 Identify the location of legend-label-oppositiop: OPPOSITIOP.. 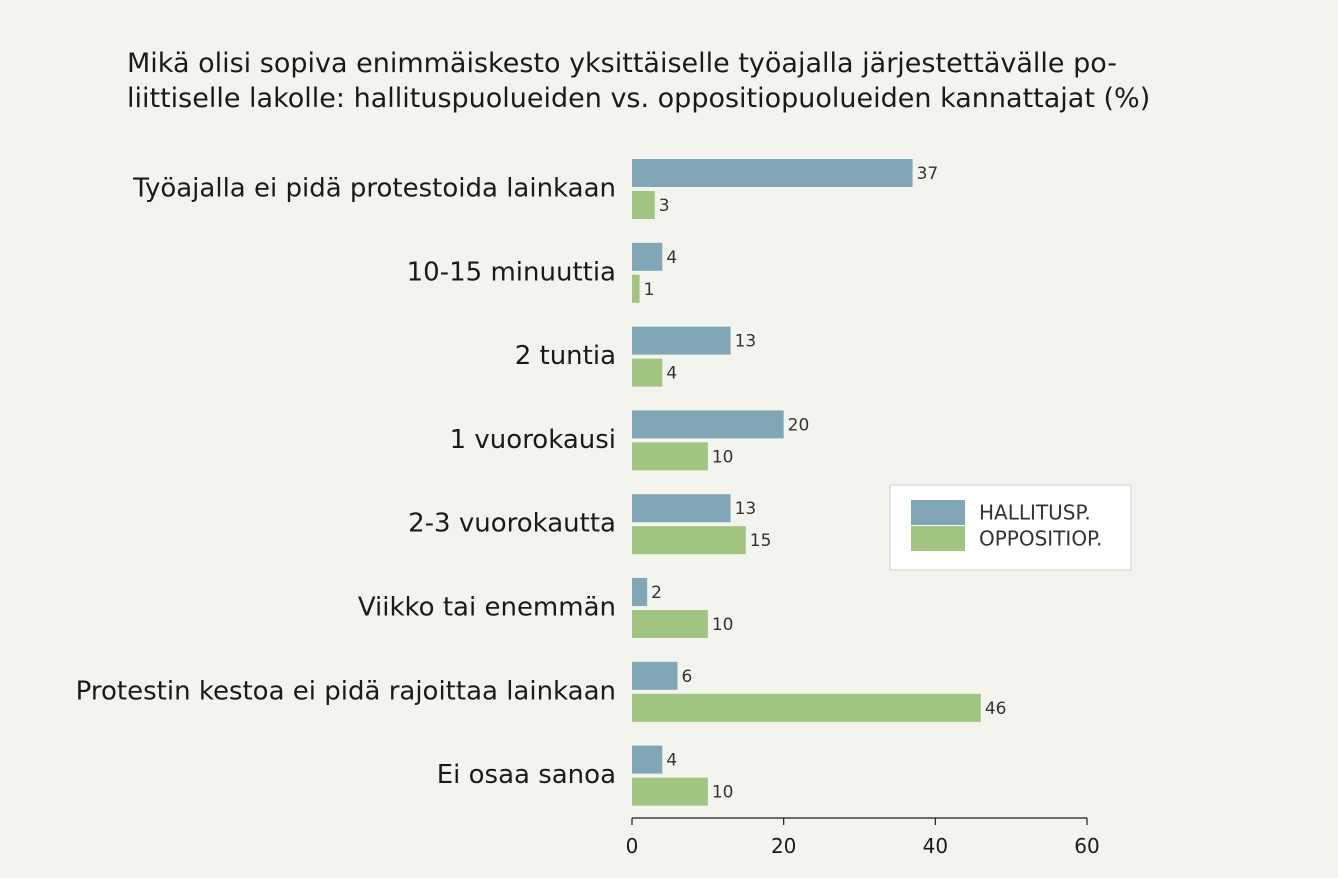
(1040, 539).